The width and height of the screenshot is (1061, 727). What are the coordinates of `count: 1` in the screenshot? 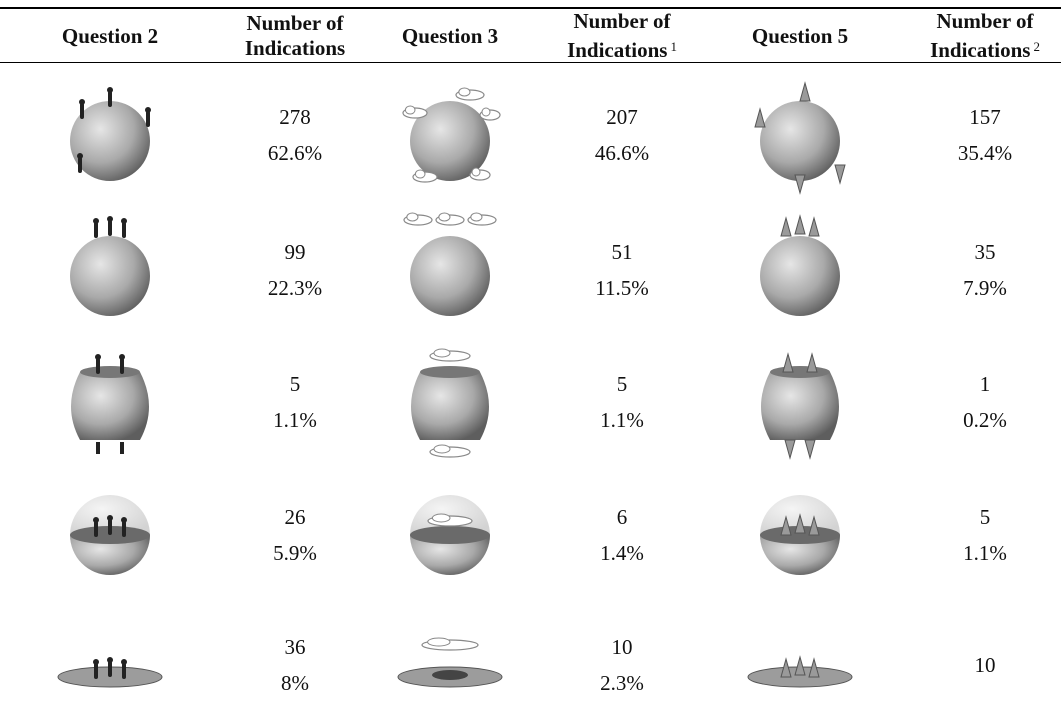 It's located at (985, 384).